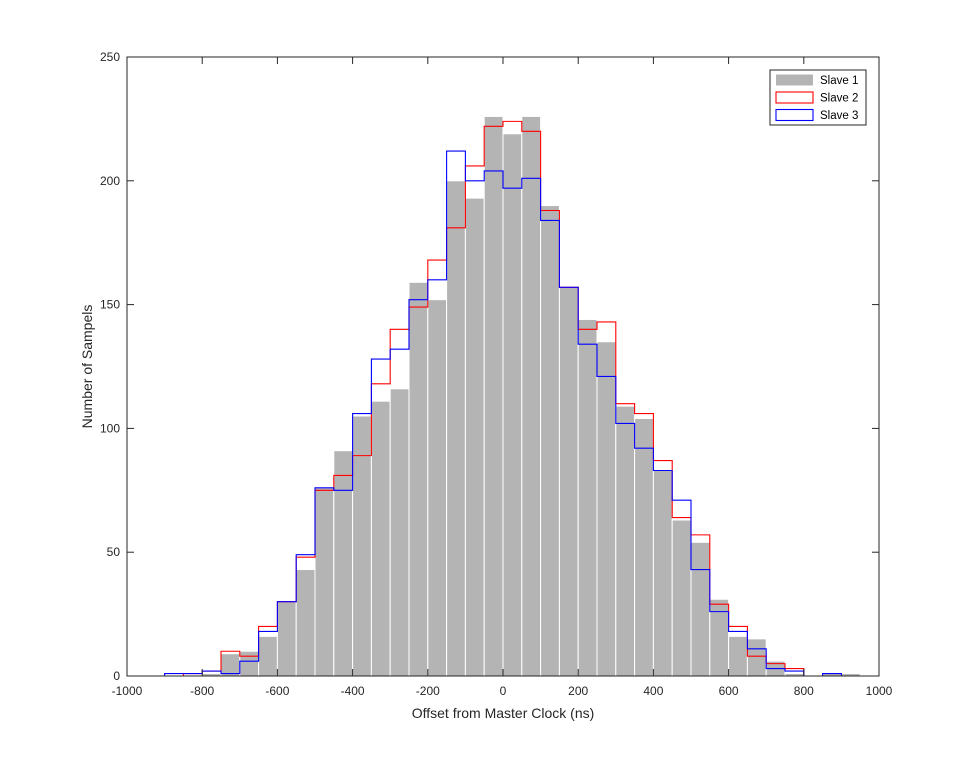 The image size is (971, 760). I want to click on y-tick-label: 200, so click(110, 181).